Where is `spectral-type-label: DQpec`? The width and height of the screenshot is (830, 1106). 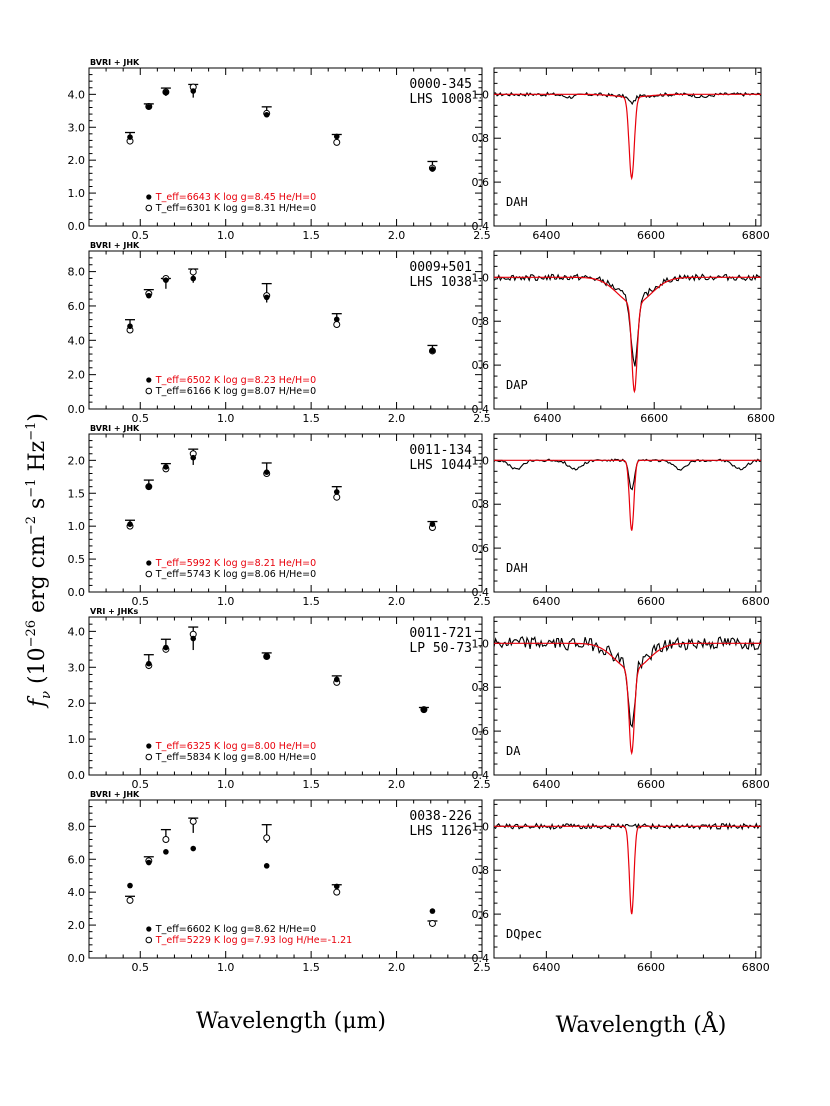 spectral-type-label: DQpec is located at coordinates (524, 934).